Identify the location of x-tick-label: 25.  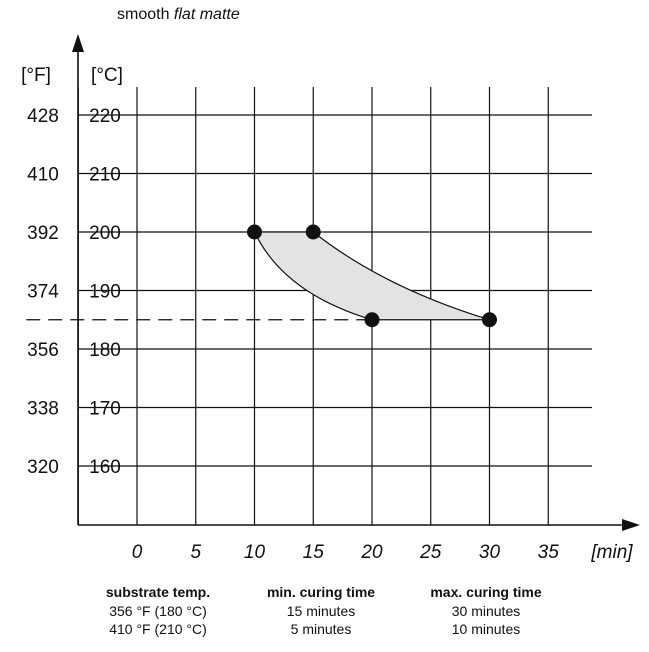
(430, 552).